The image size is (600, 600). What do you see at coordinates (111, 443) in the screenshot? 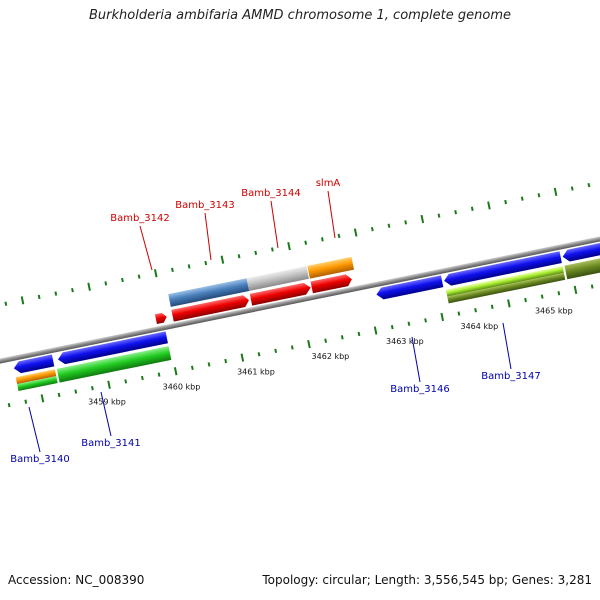
I see `reverse-gene-label: Bamb_3141` at bounding box center [111, 443].